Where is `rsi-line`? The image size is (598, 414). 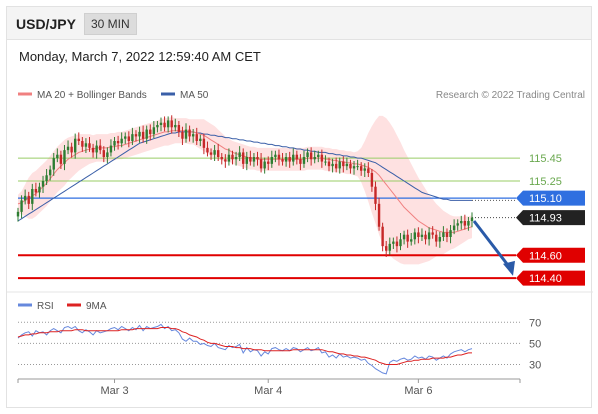
rsi-line is located at coordinates (245, 349).